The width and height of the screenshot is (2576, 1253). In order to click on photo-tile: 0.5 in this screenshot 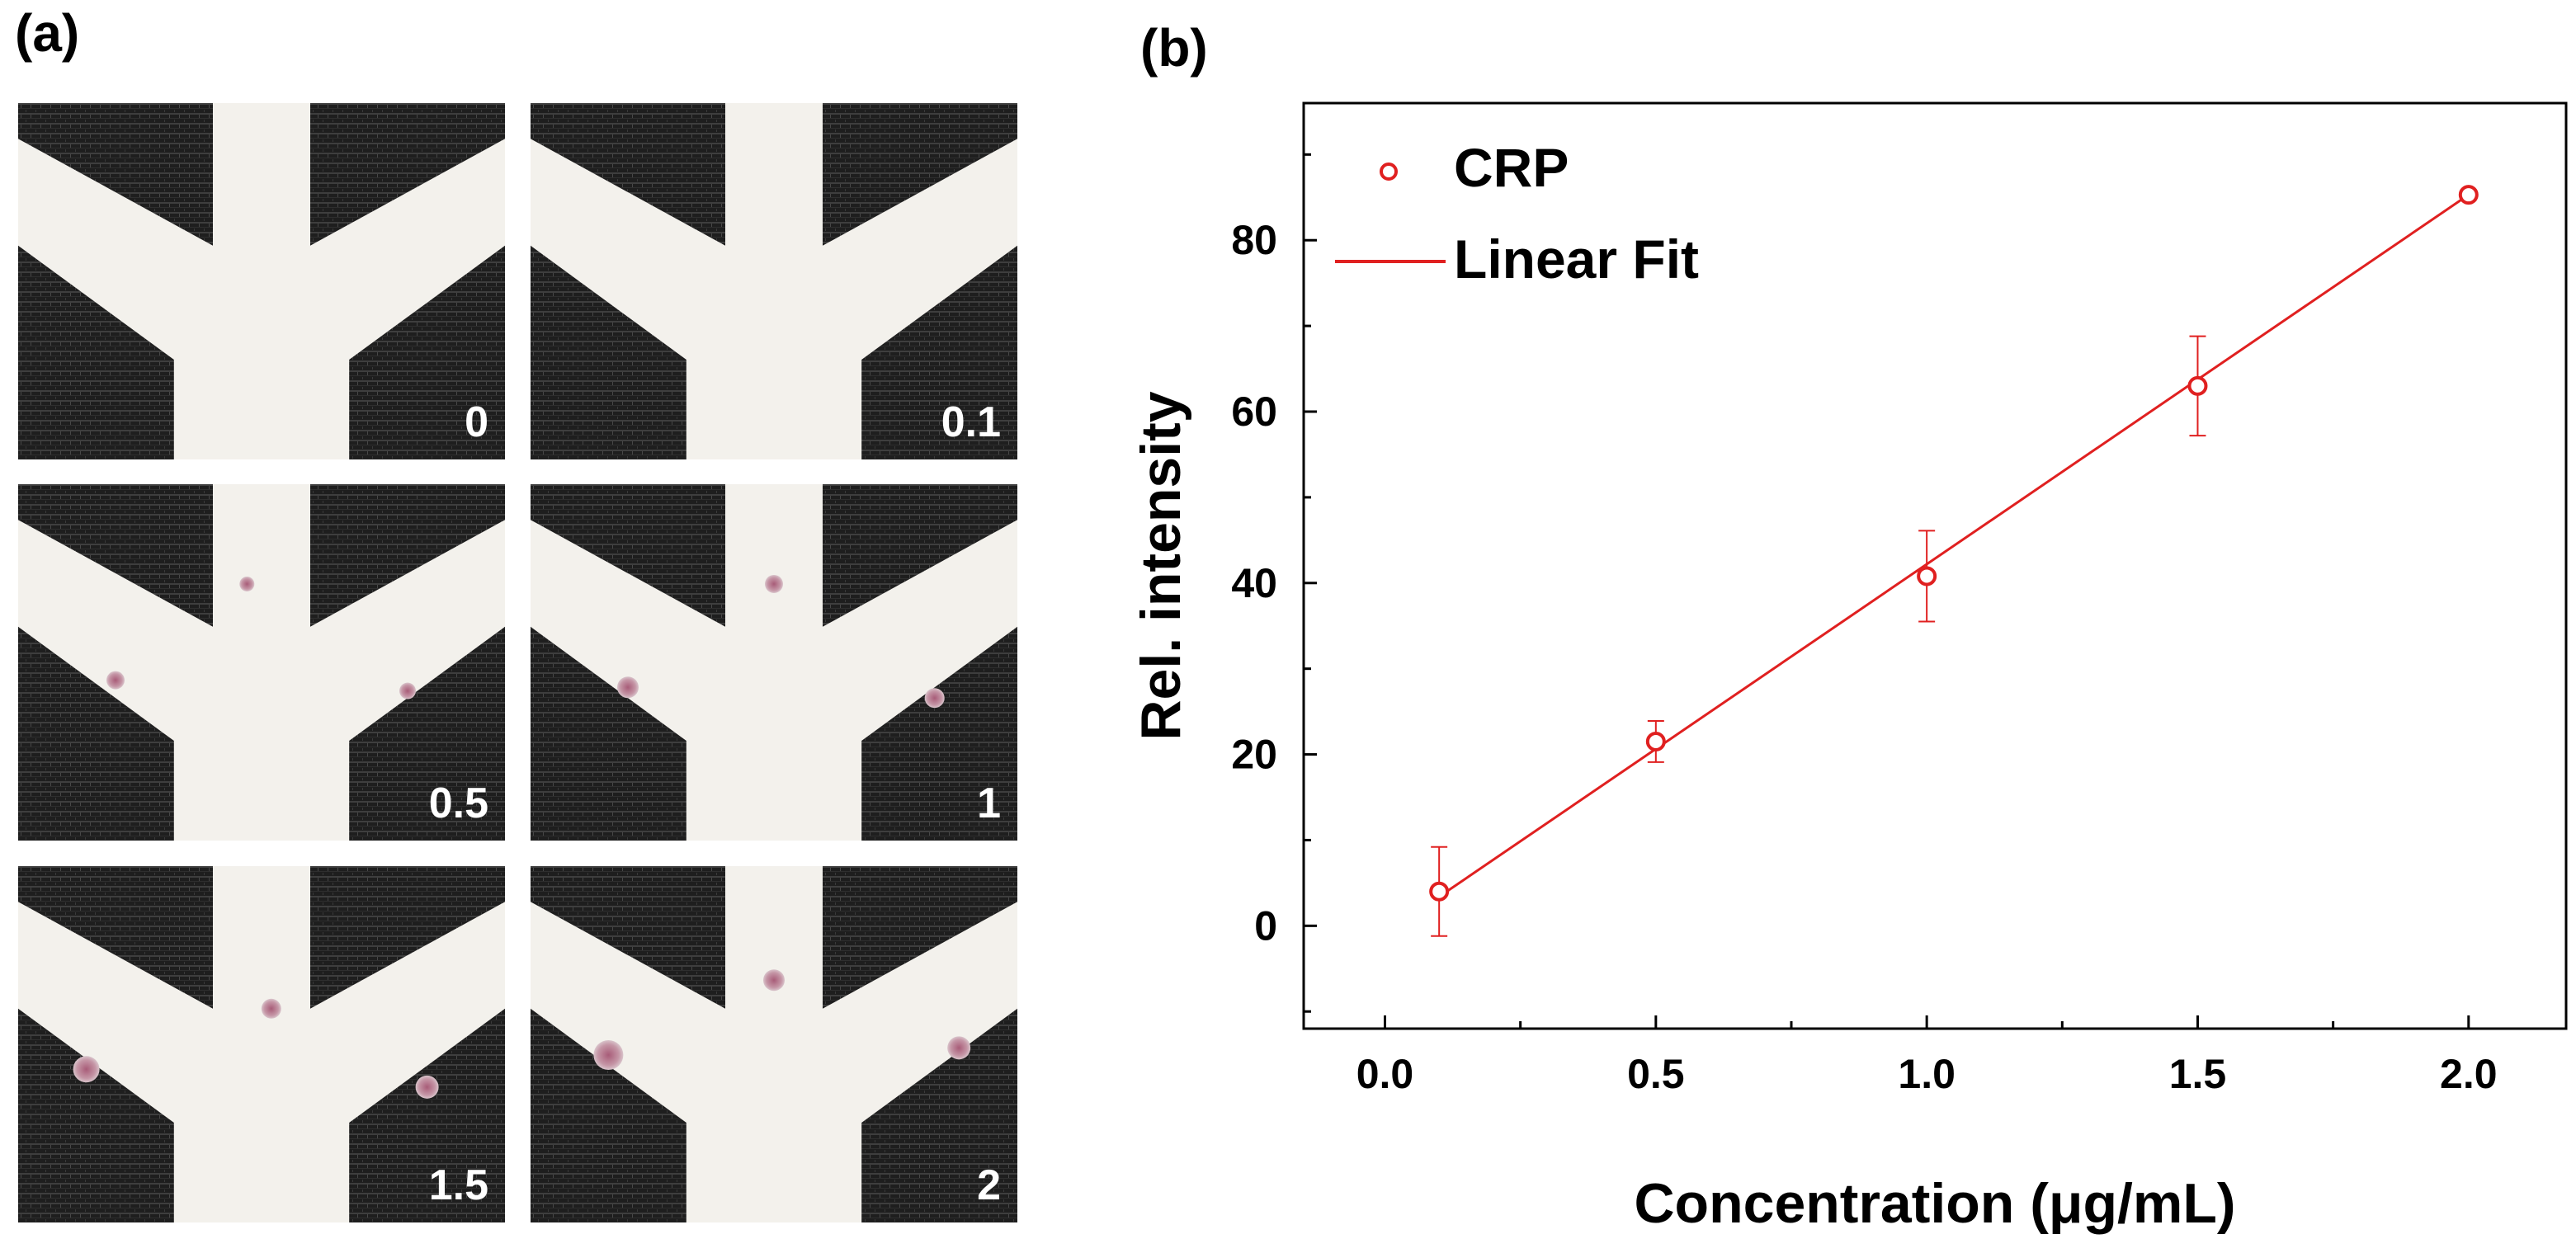, I will do `click(261, 663)`.